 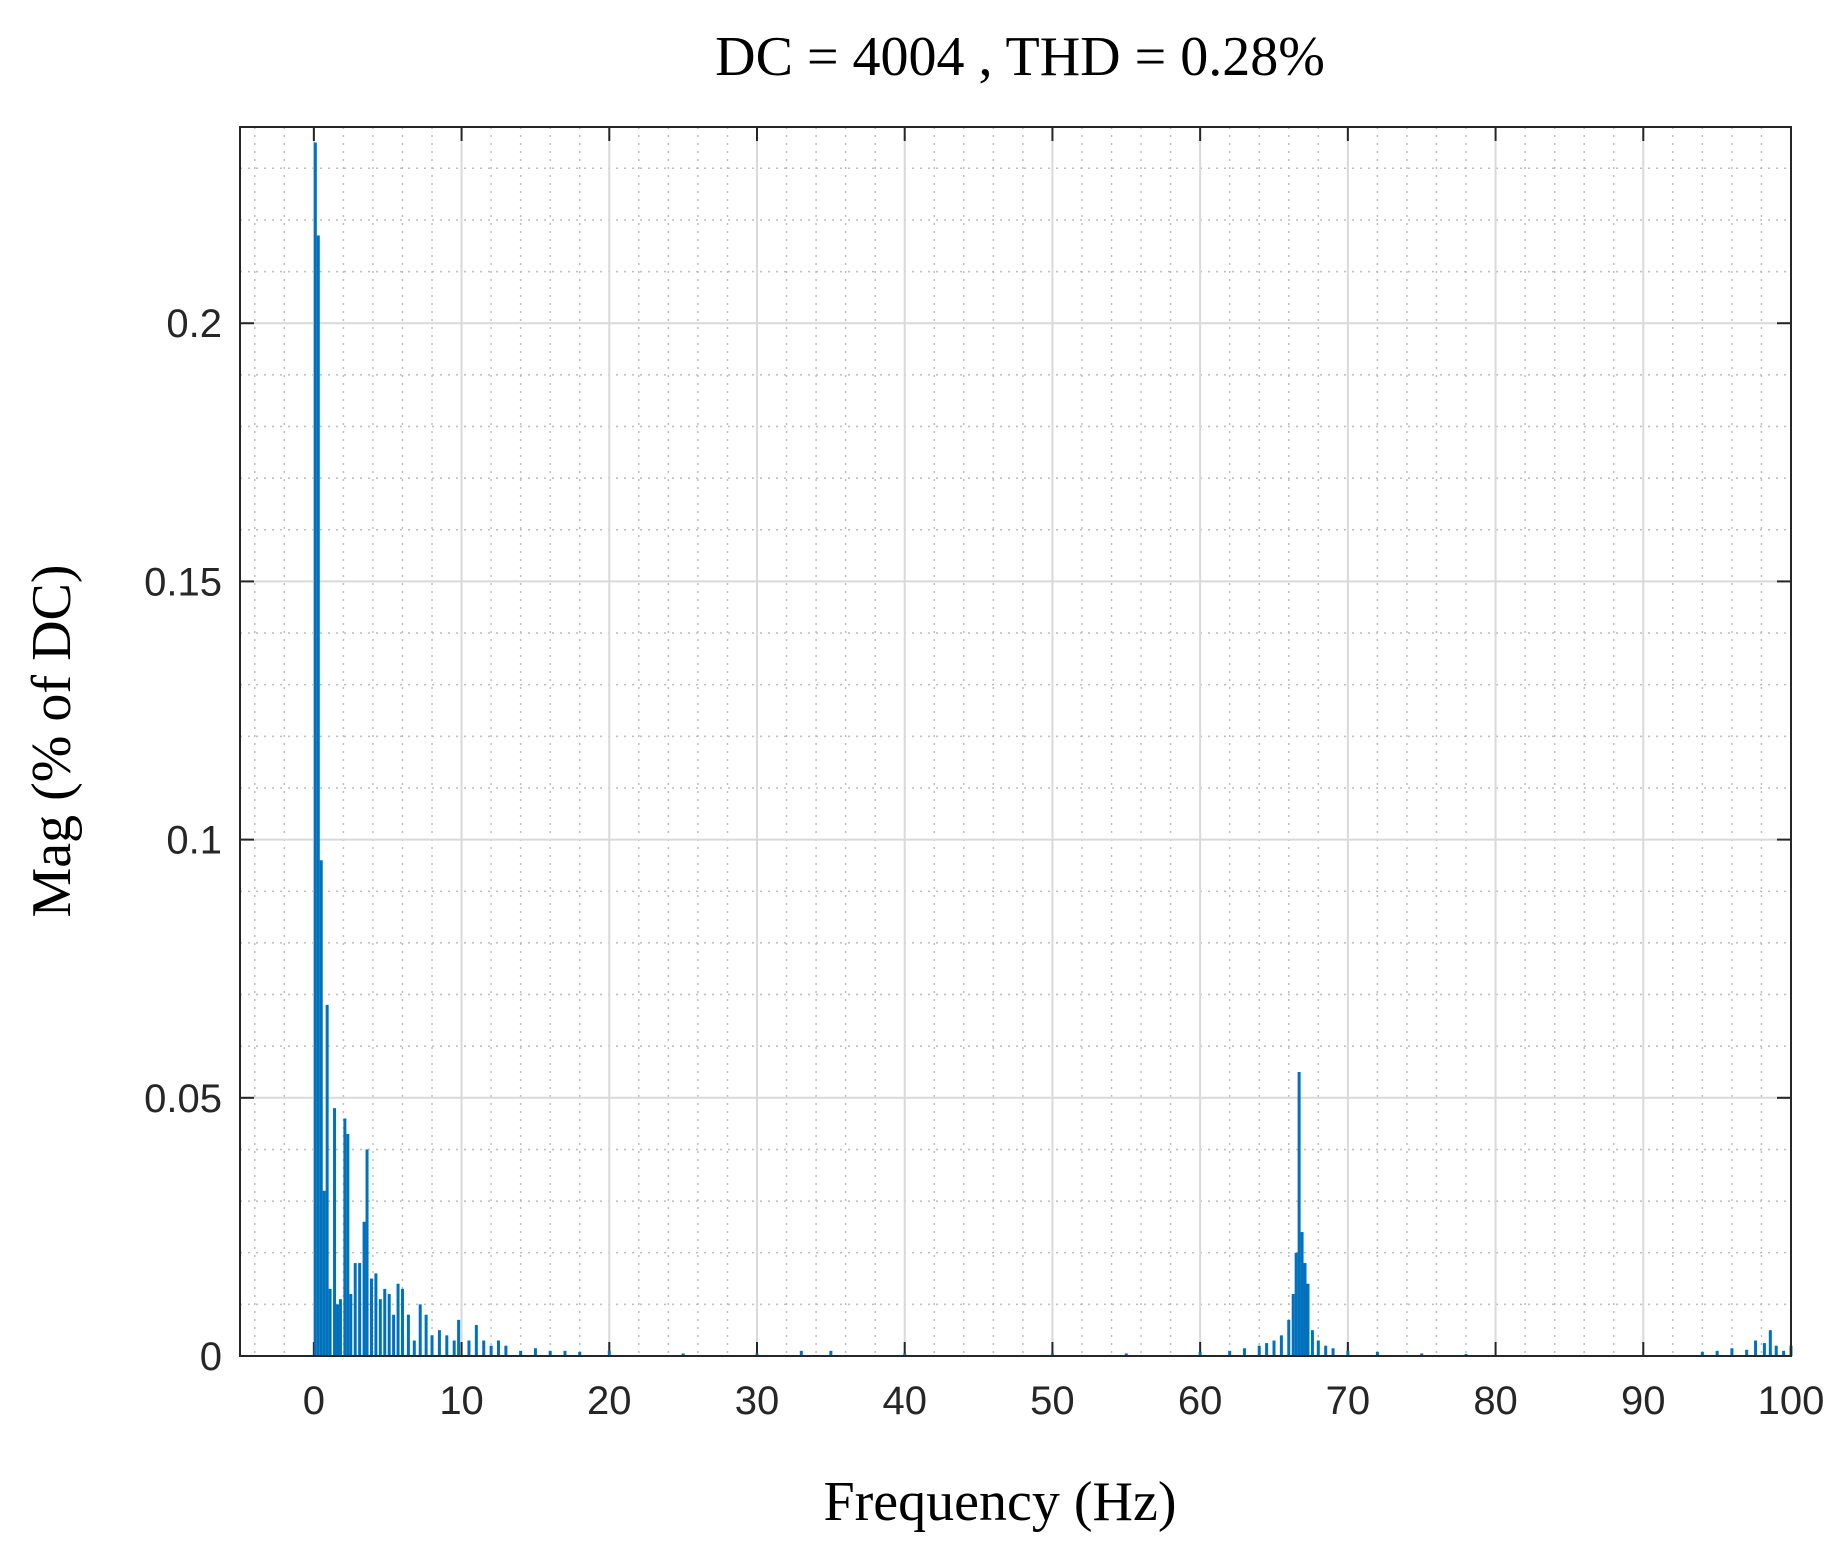 What do you see at coordinates (609, 1401) in the screenshot?
I see `x-tick-label: 20` at bounding box center [609, 1401].